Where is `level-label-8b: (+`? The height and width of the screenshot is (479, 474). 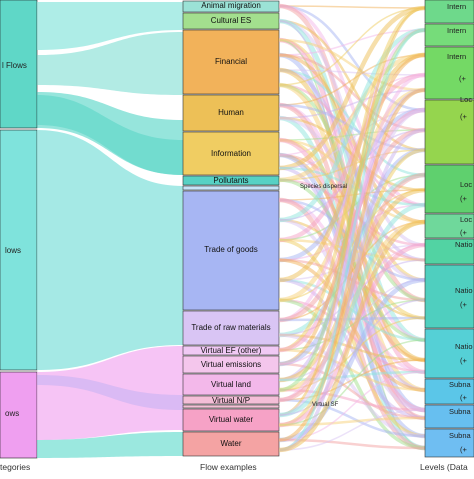
level-label-8b: (+ is located at coordinates (463, 360).